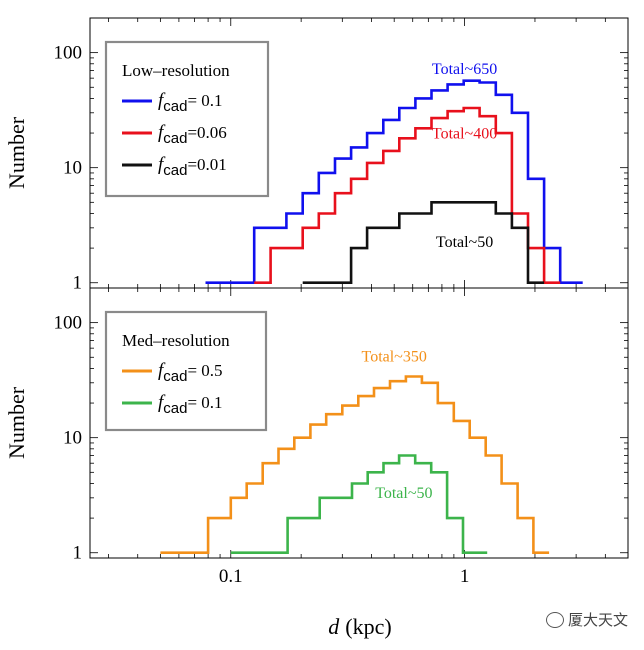  I want to click on legend-label-2: fcad=0.01, so click(192, 166).